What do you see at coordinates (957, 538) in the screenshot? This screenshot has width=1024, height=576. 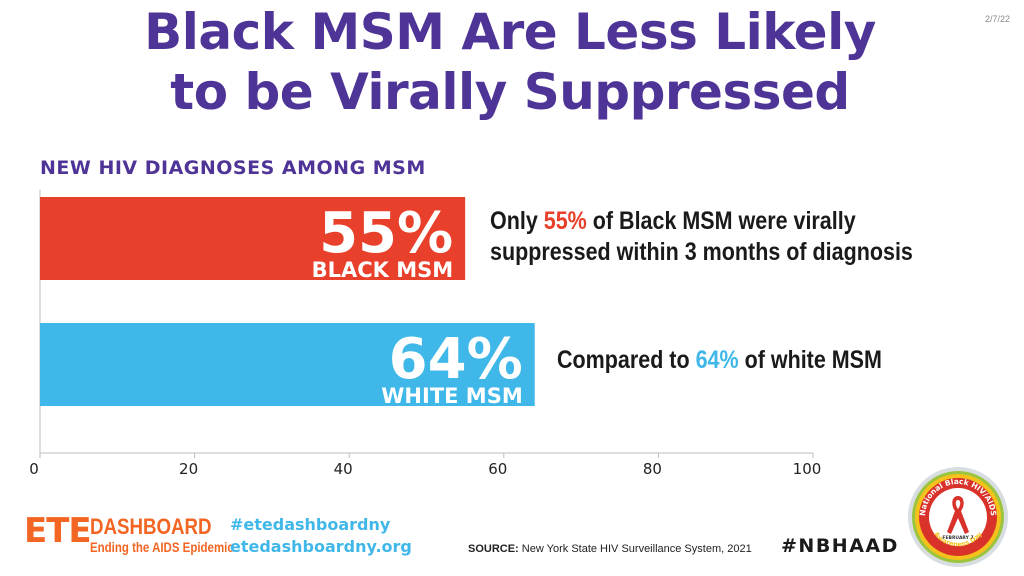 I see `badge-date: FEBRUARY 7` at bounding box center [957, 538].